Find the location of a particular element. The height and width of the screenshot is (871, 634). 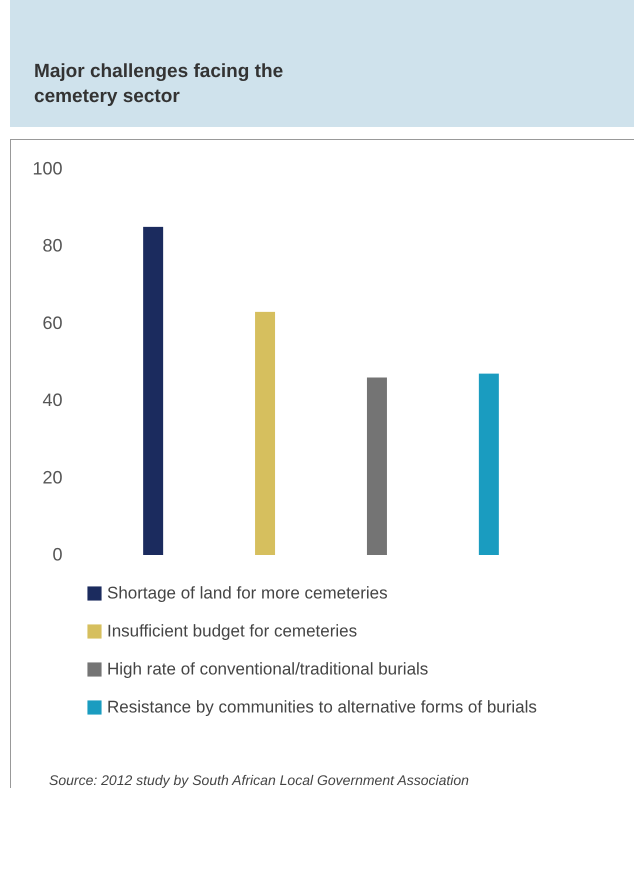

y-tick-label: 60 is located at coordinates (52, 323).